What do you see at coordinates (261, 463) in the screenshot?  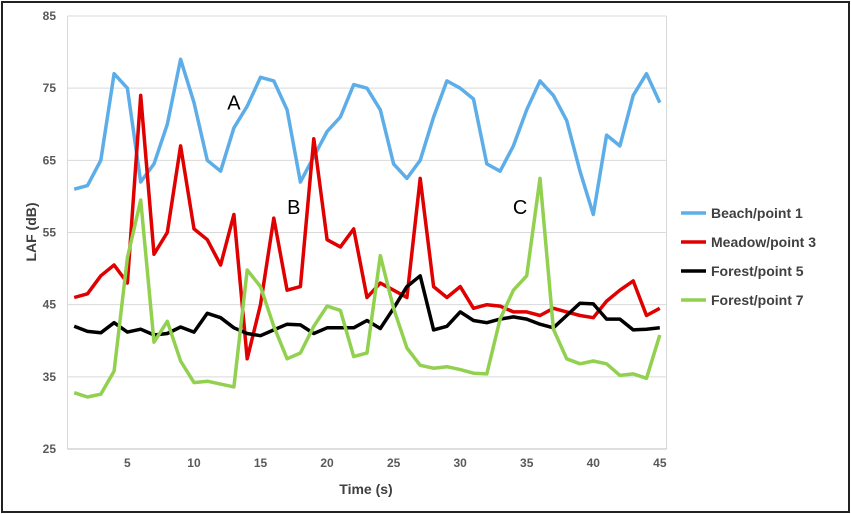 I see `x-tick-label: 15` at bounding box center [261, 463].